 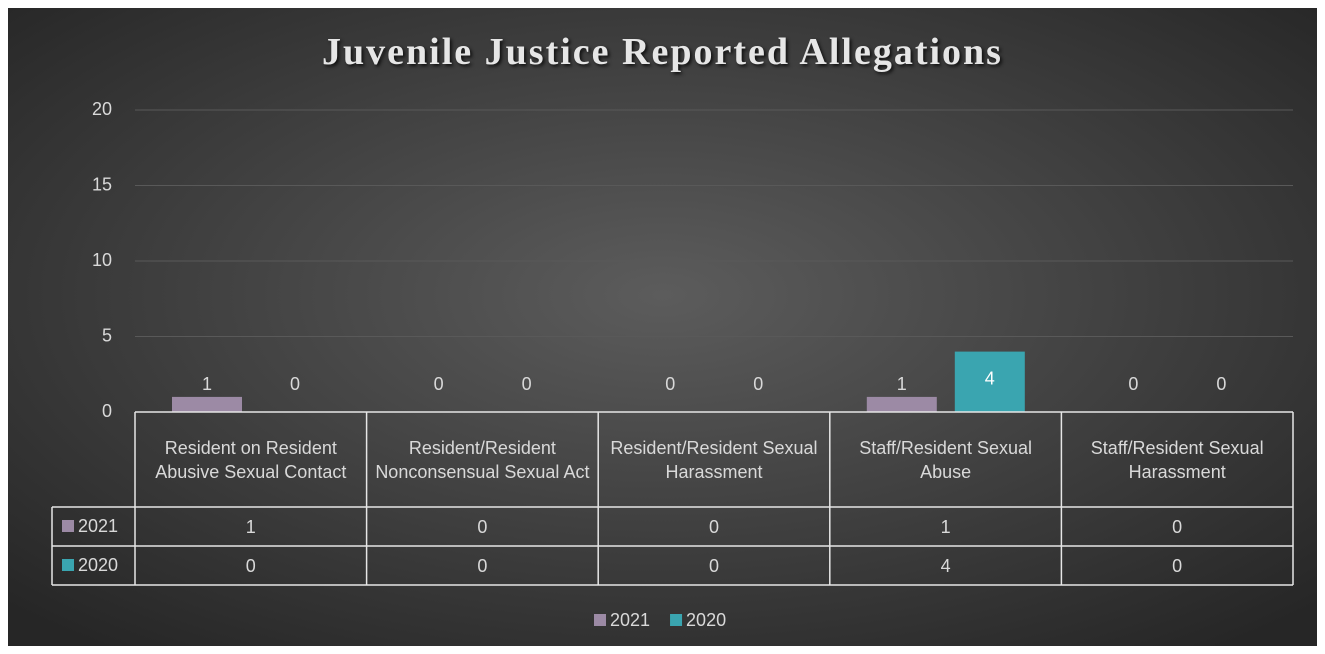 I want to click on y-tick-label: 10, so click(x=102, y=260).